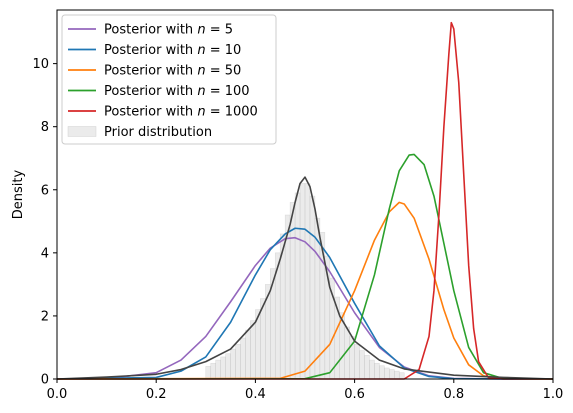 The width and height of the screenshot is (573, 413). I want to click on x-axis-ticks: 0.0 0.2 0.4 0.6 0.8 1.0, so click(305, 390).